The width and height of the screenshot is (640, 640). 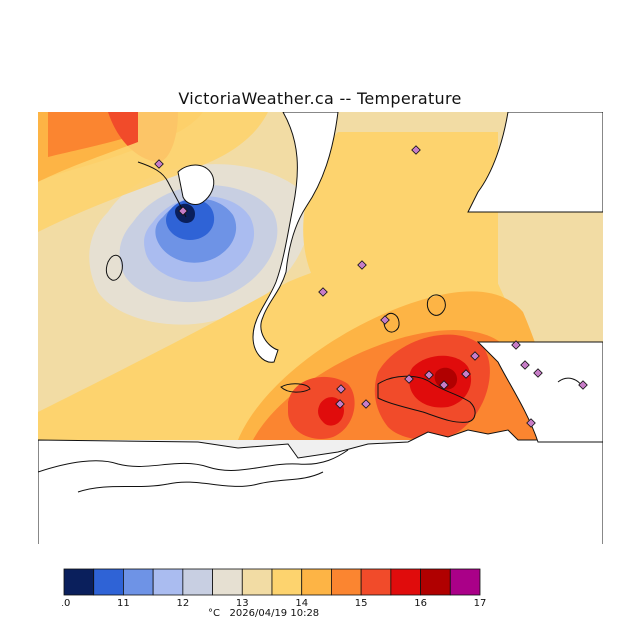 What do you see at coordinates (274, 613) in the screenshot?
I see `timestamp: 2026/04/19 10:28` at bounding box center [274, 613].